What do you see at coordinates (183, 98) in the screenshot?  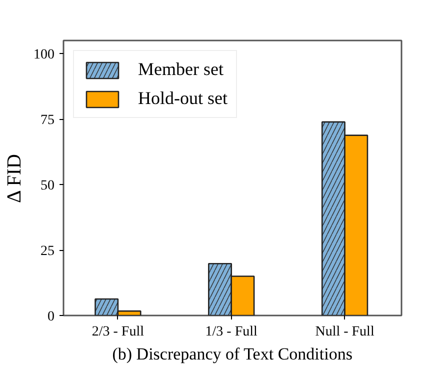 I see `legend-label: Hold-out set` at bounding box center [183, 98].